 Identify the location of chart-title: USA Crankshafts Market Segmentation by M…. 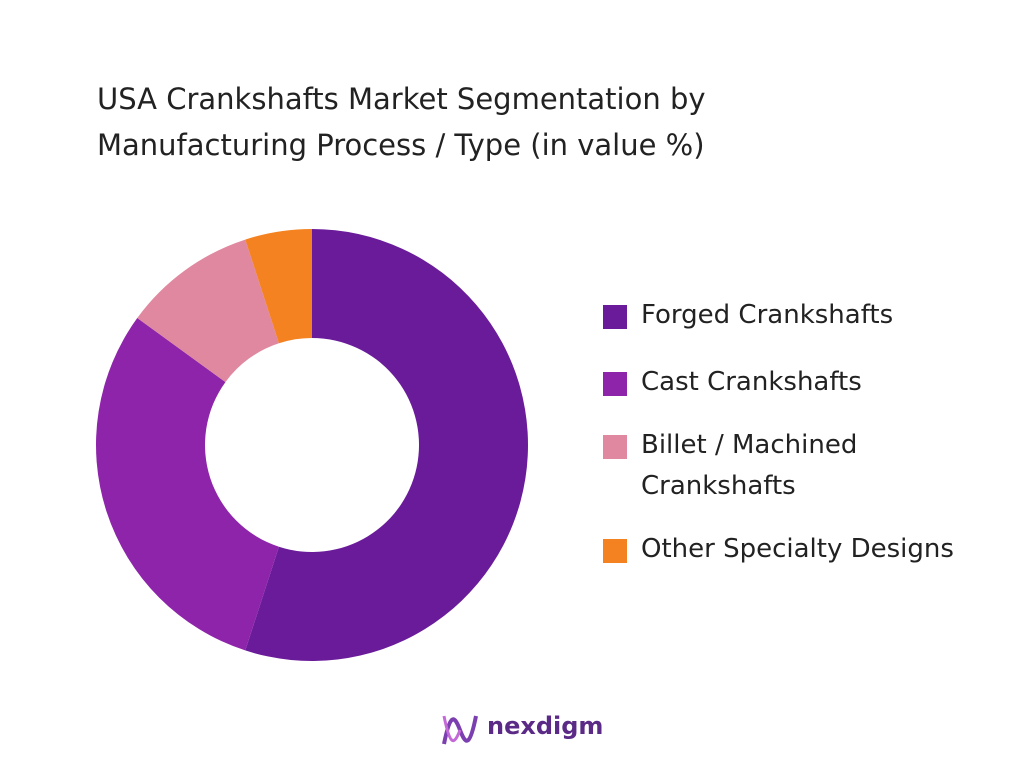
(401, 122).